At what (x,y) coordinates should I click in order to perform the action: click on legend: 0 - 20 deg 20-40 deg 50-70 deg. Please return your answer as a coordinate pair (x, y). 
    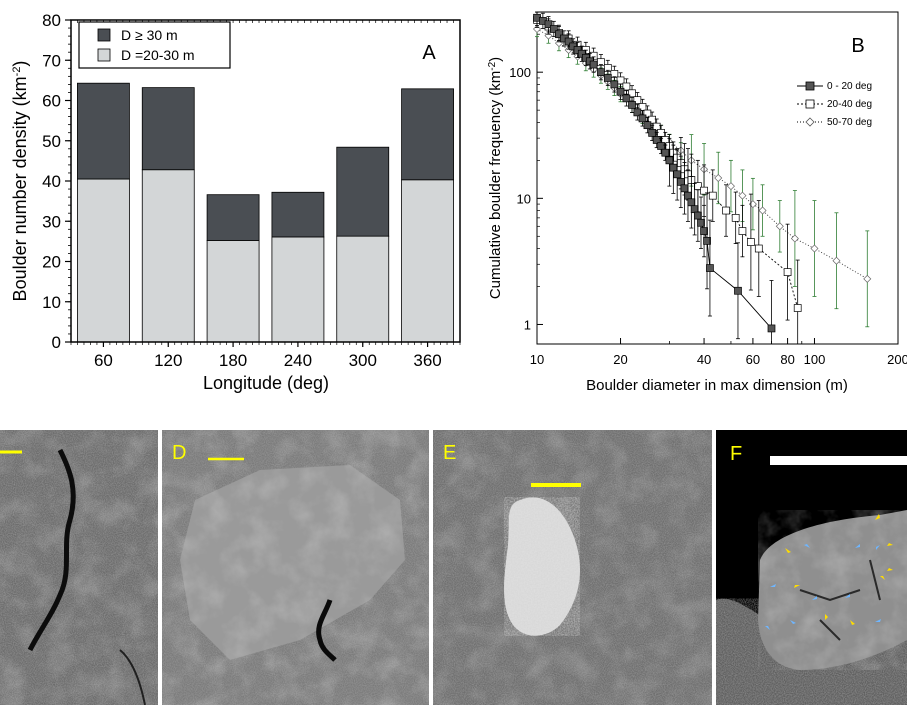
    Looking at the image, I should click on (834, 104).